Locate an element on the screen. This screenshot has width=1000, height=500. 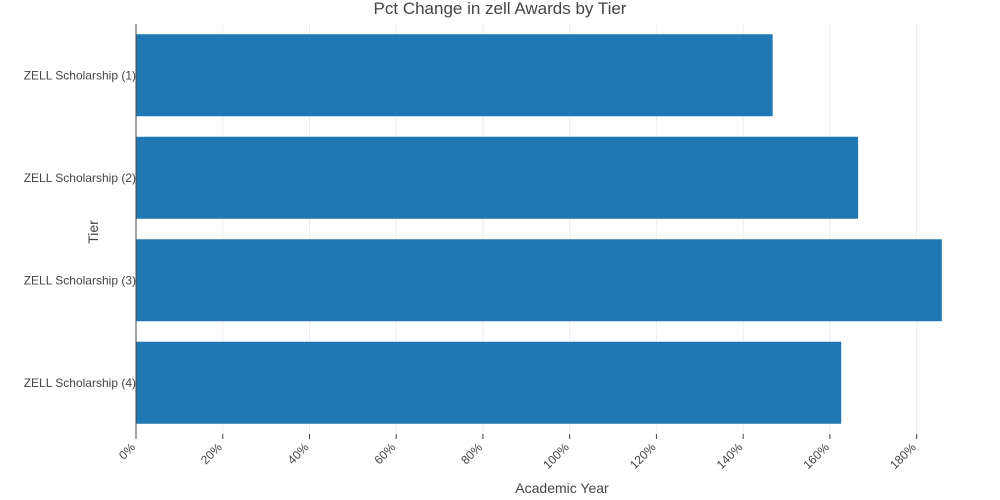
x-tick-label: 120% is located at coordinates (643, 456).